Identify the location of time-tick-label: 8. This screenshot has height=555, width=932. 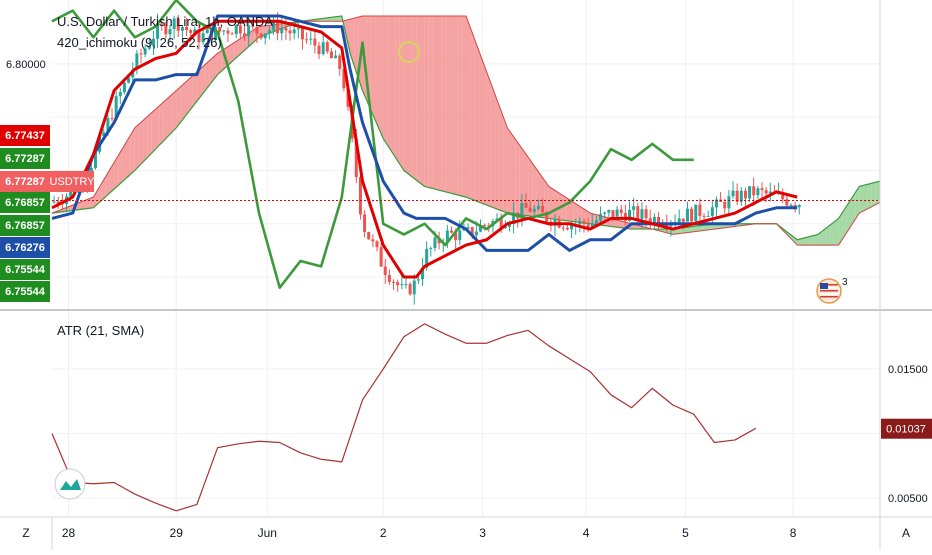
(793, 533).